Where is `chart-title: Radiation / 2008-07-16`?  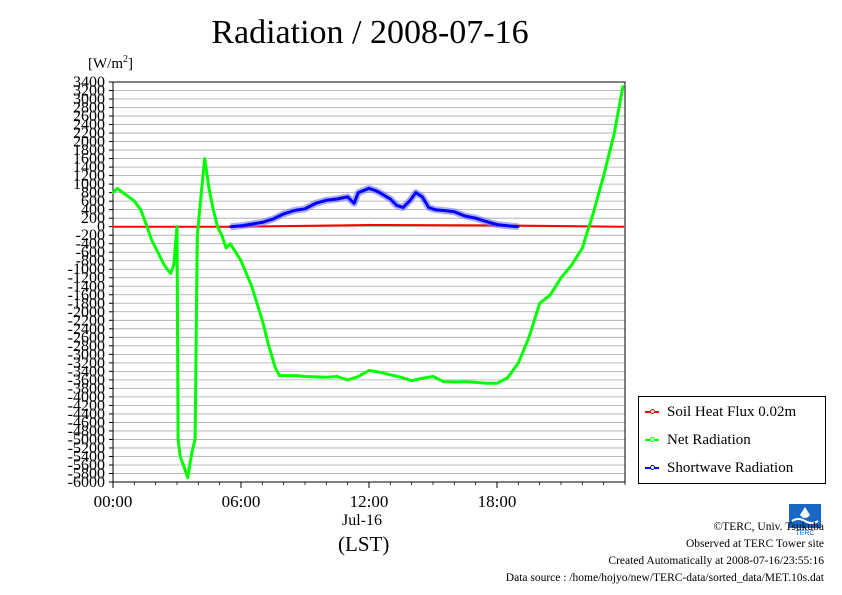
chart-title: Radiation / 2008-07-16 is located at coordinates (370, 32).